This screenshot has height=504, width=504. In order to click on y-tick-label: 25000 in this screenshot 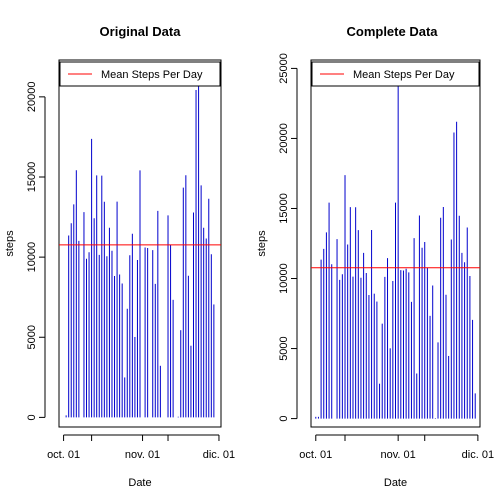, I will do `click(284, 68)`.